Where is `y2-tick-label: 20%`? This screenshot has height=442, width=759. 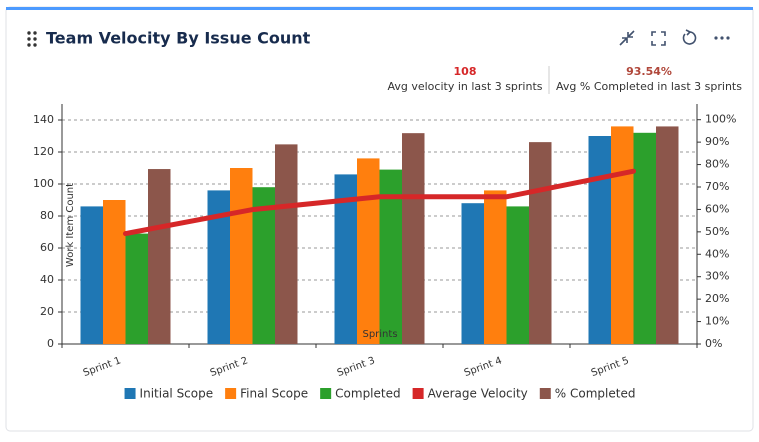 y2-tick-label: 20% is located at coordinates (717, 298).